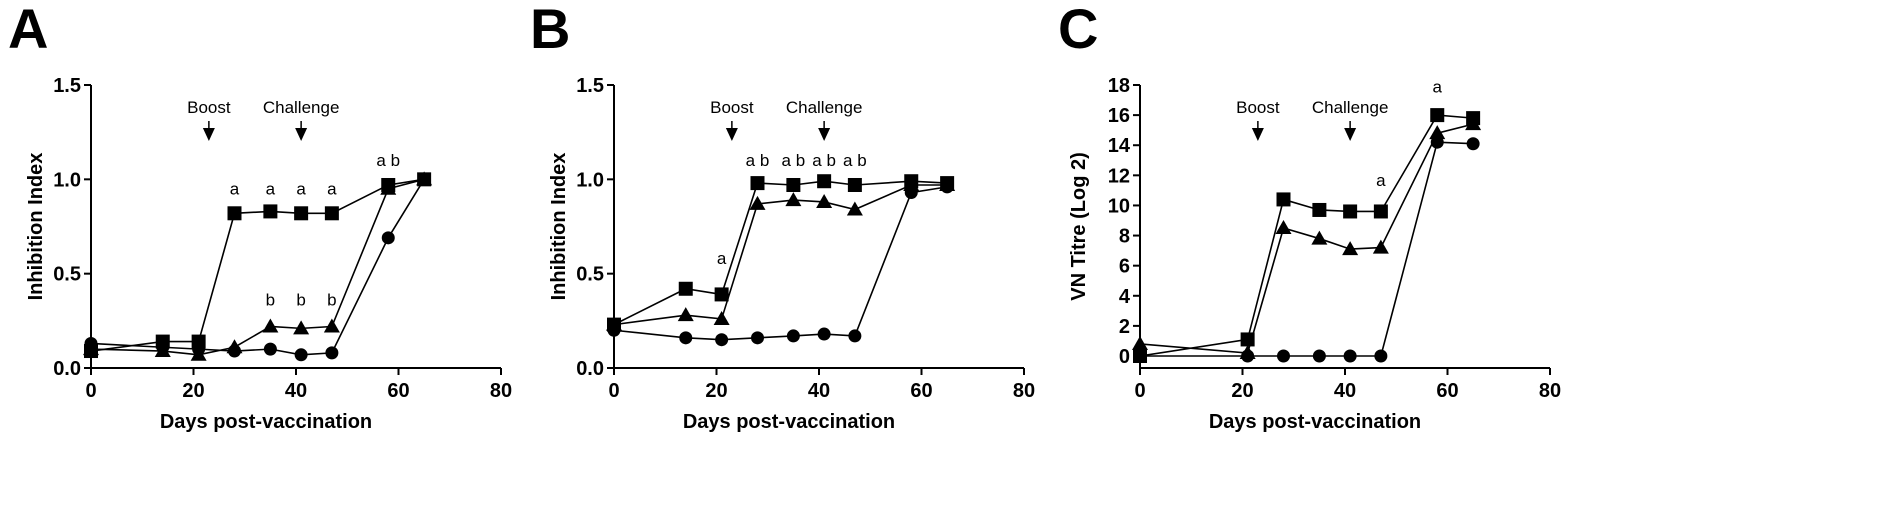 This screenshot has width=1900, height=519. I want to click on y-tick-label: 0, so click(1124, 357).